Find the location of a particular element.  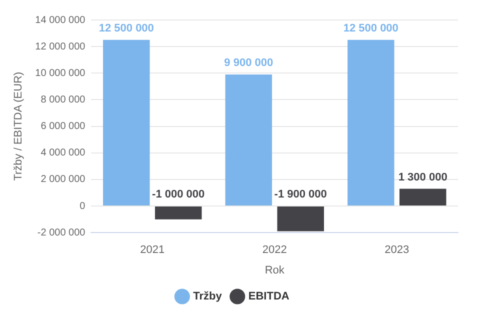

data-label: 9 900 000 is located at coordinates (249, 63).